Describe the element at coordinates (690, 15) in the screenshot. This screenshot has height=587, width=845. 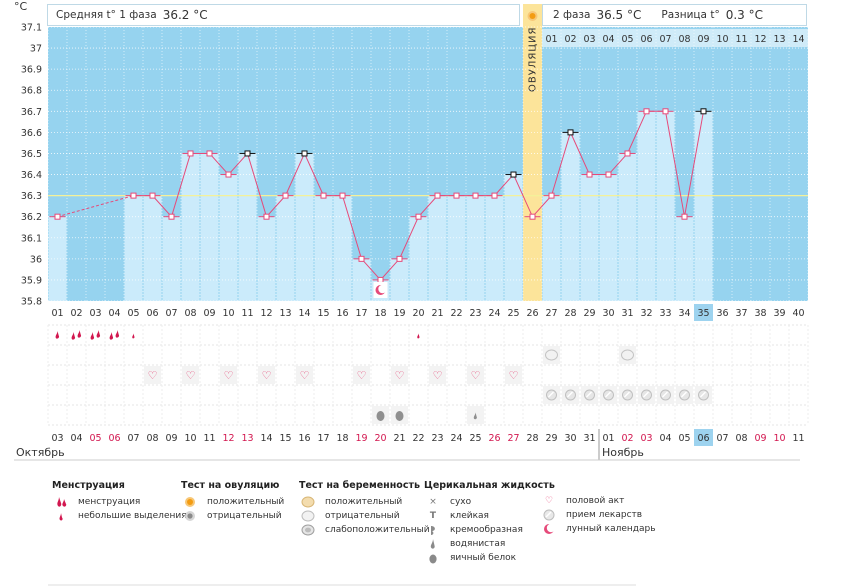
I see `diff-label: Разница t°` at that location.